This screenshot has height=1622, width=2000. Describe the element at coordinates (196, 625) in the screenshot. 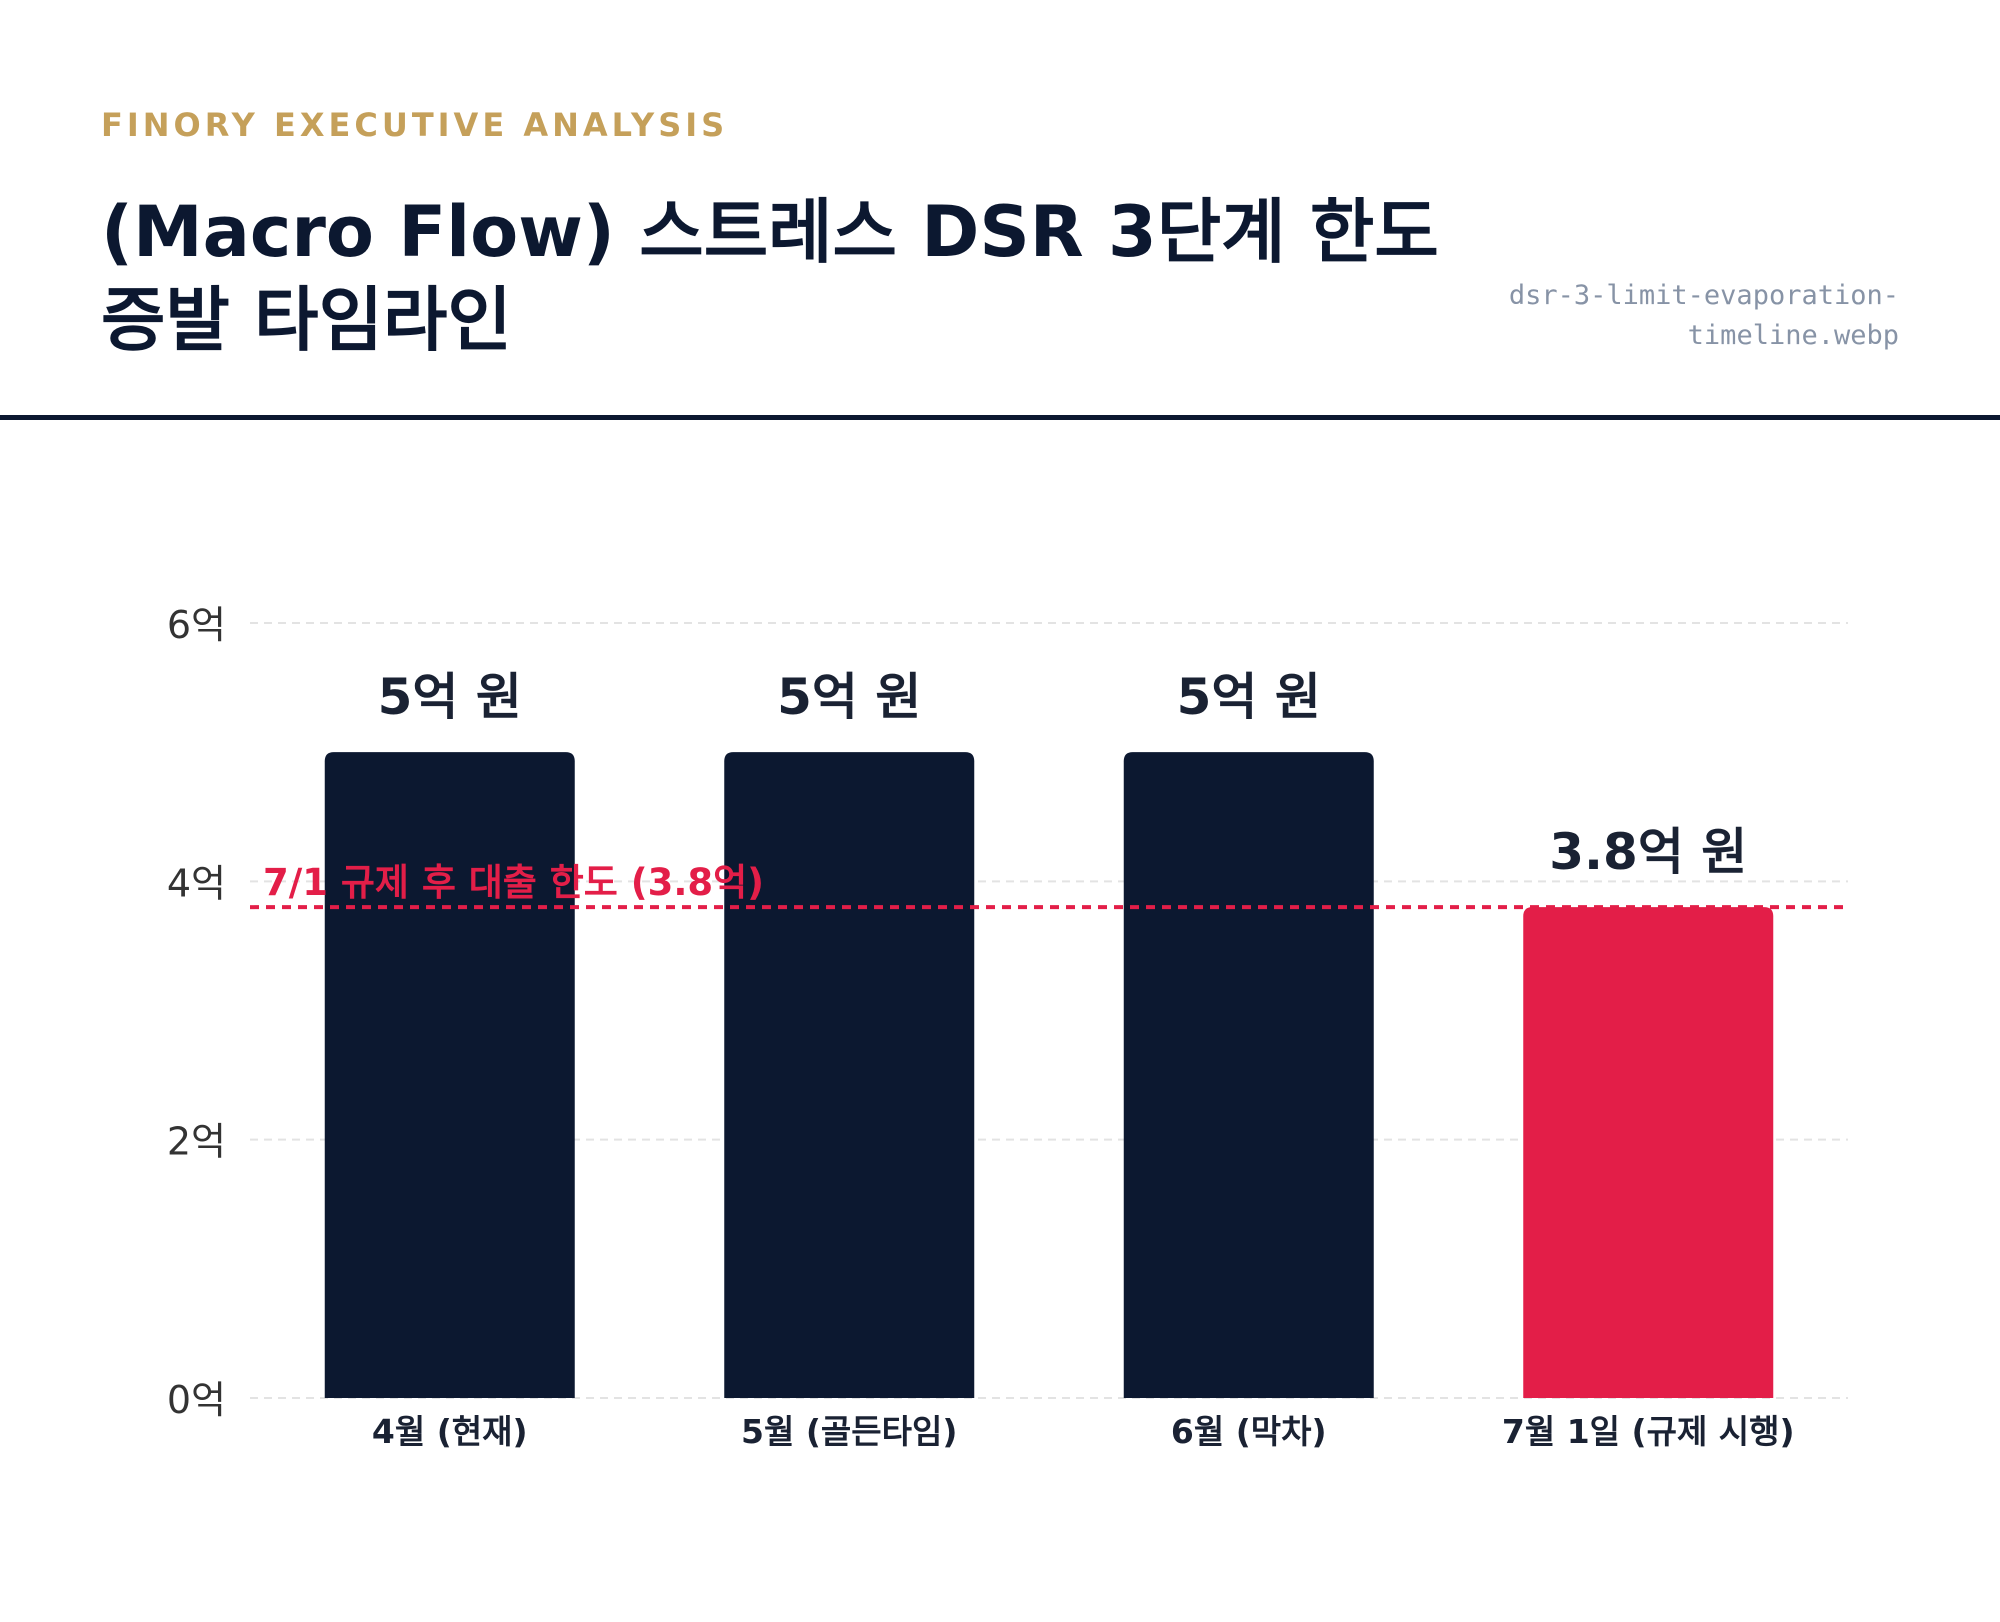

I see `y-tick-label: 6억` at that location.